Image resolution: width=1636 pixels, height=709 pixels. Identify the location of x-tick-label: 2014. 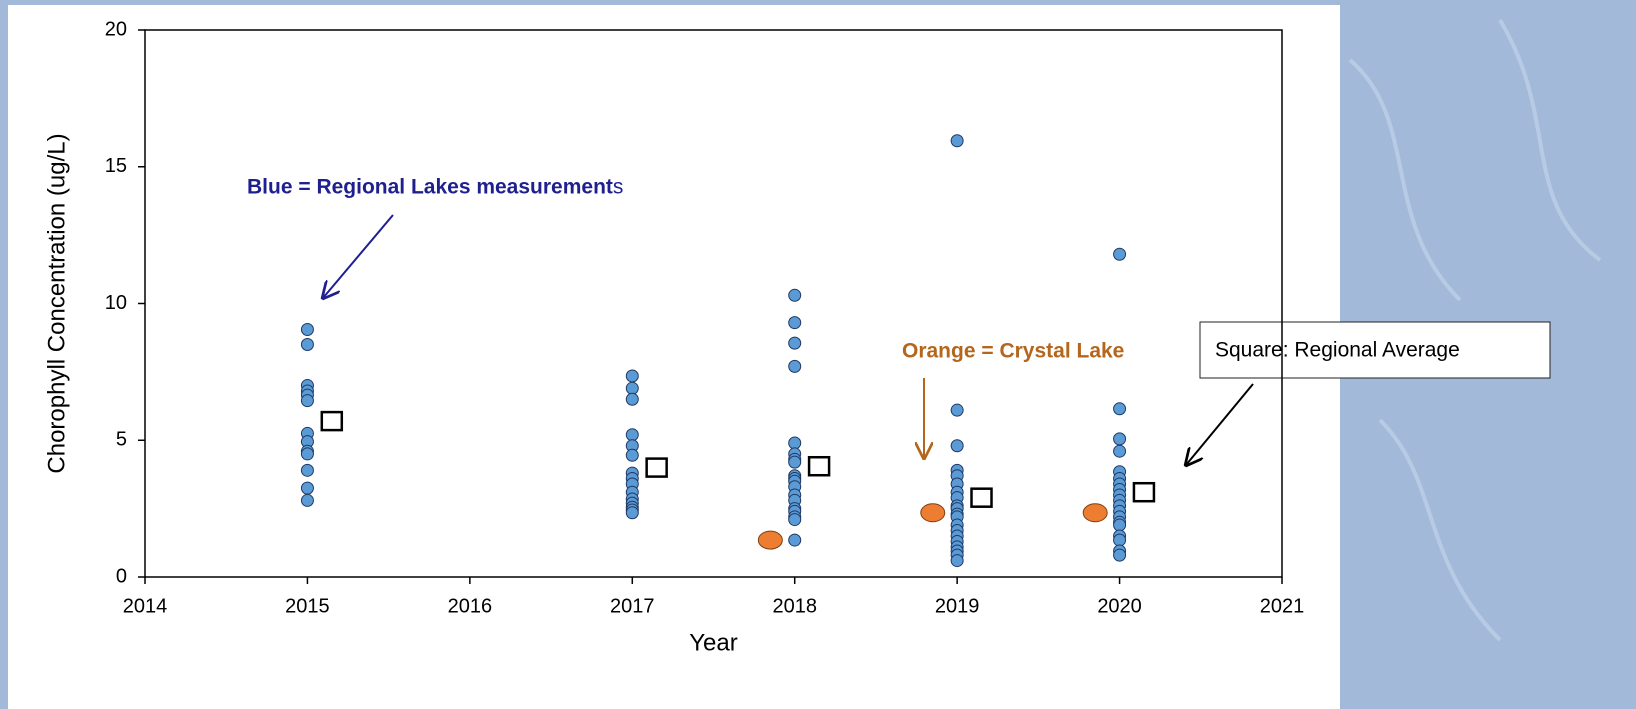
(145, 606).